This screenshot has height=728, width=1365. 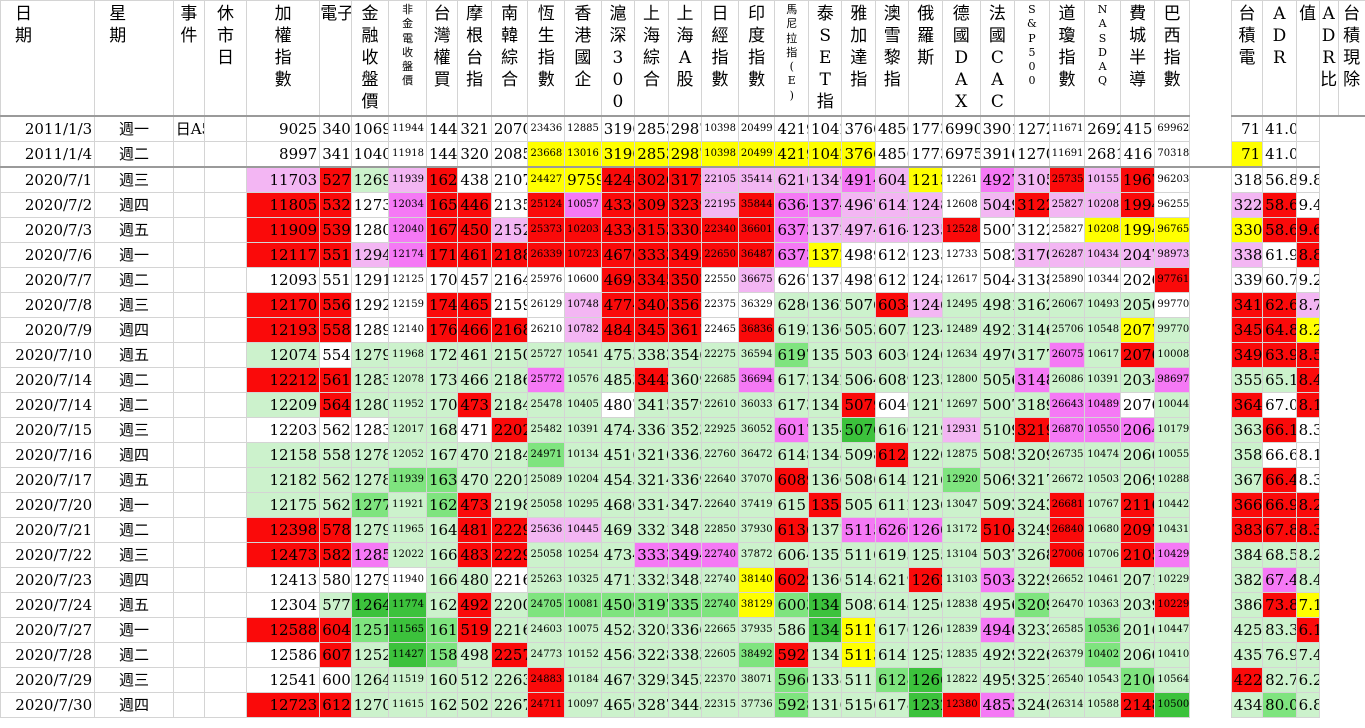 What do you see at coordinates (961, 430) in the screenshot?
I see `table-cell: 12931` at bounding box center [961, 430].